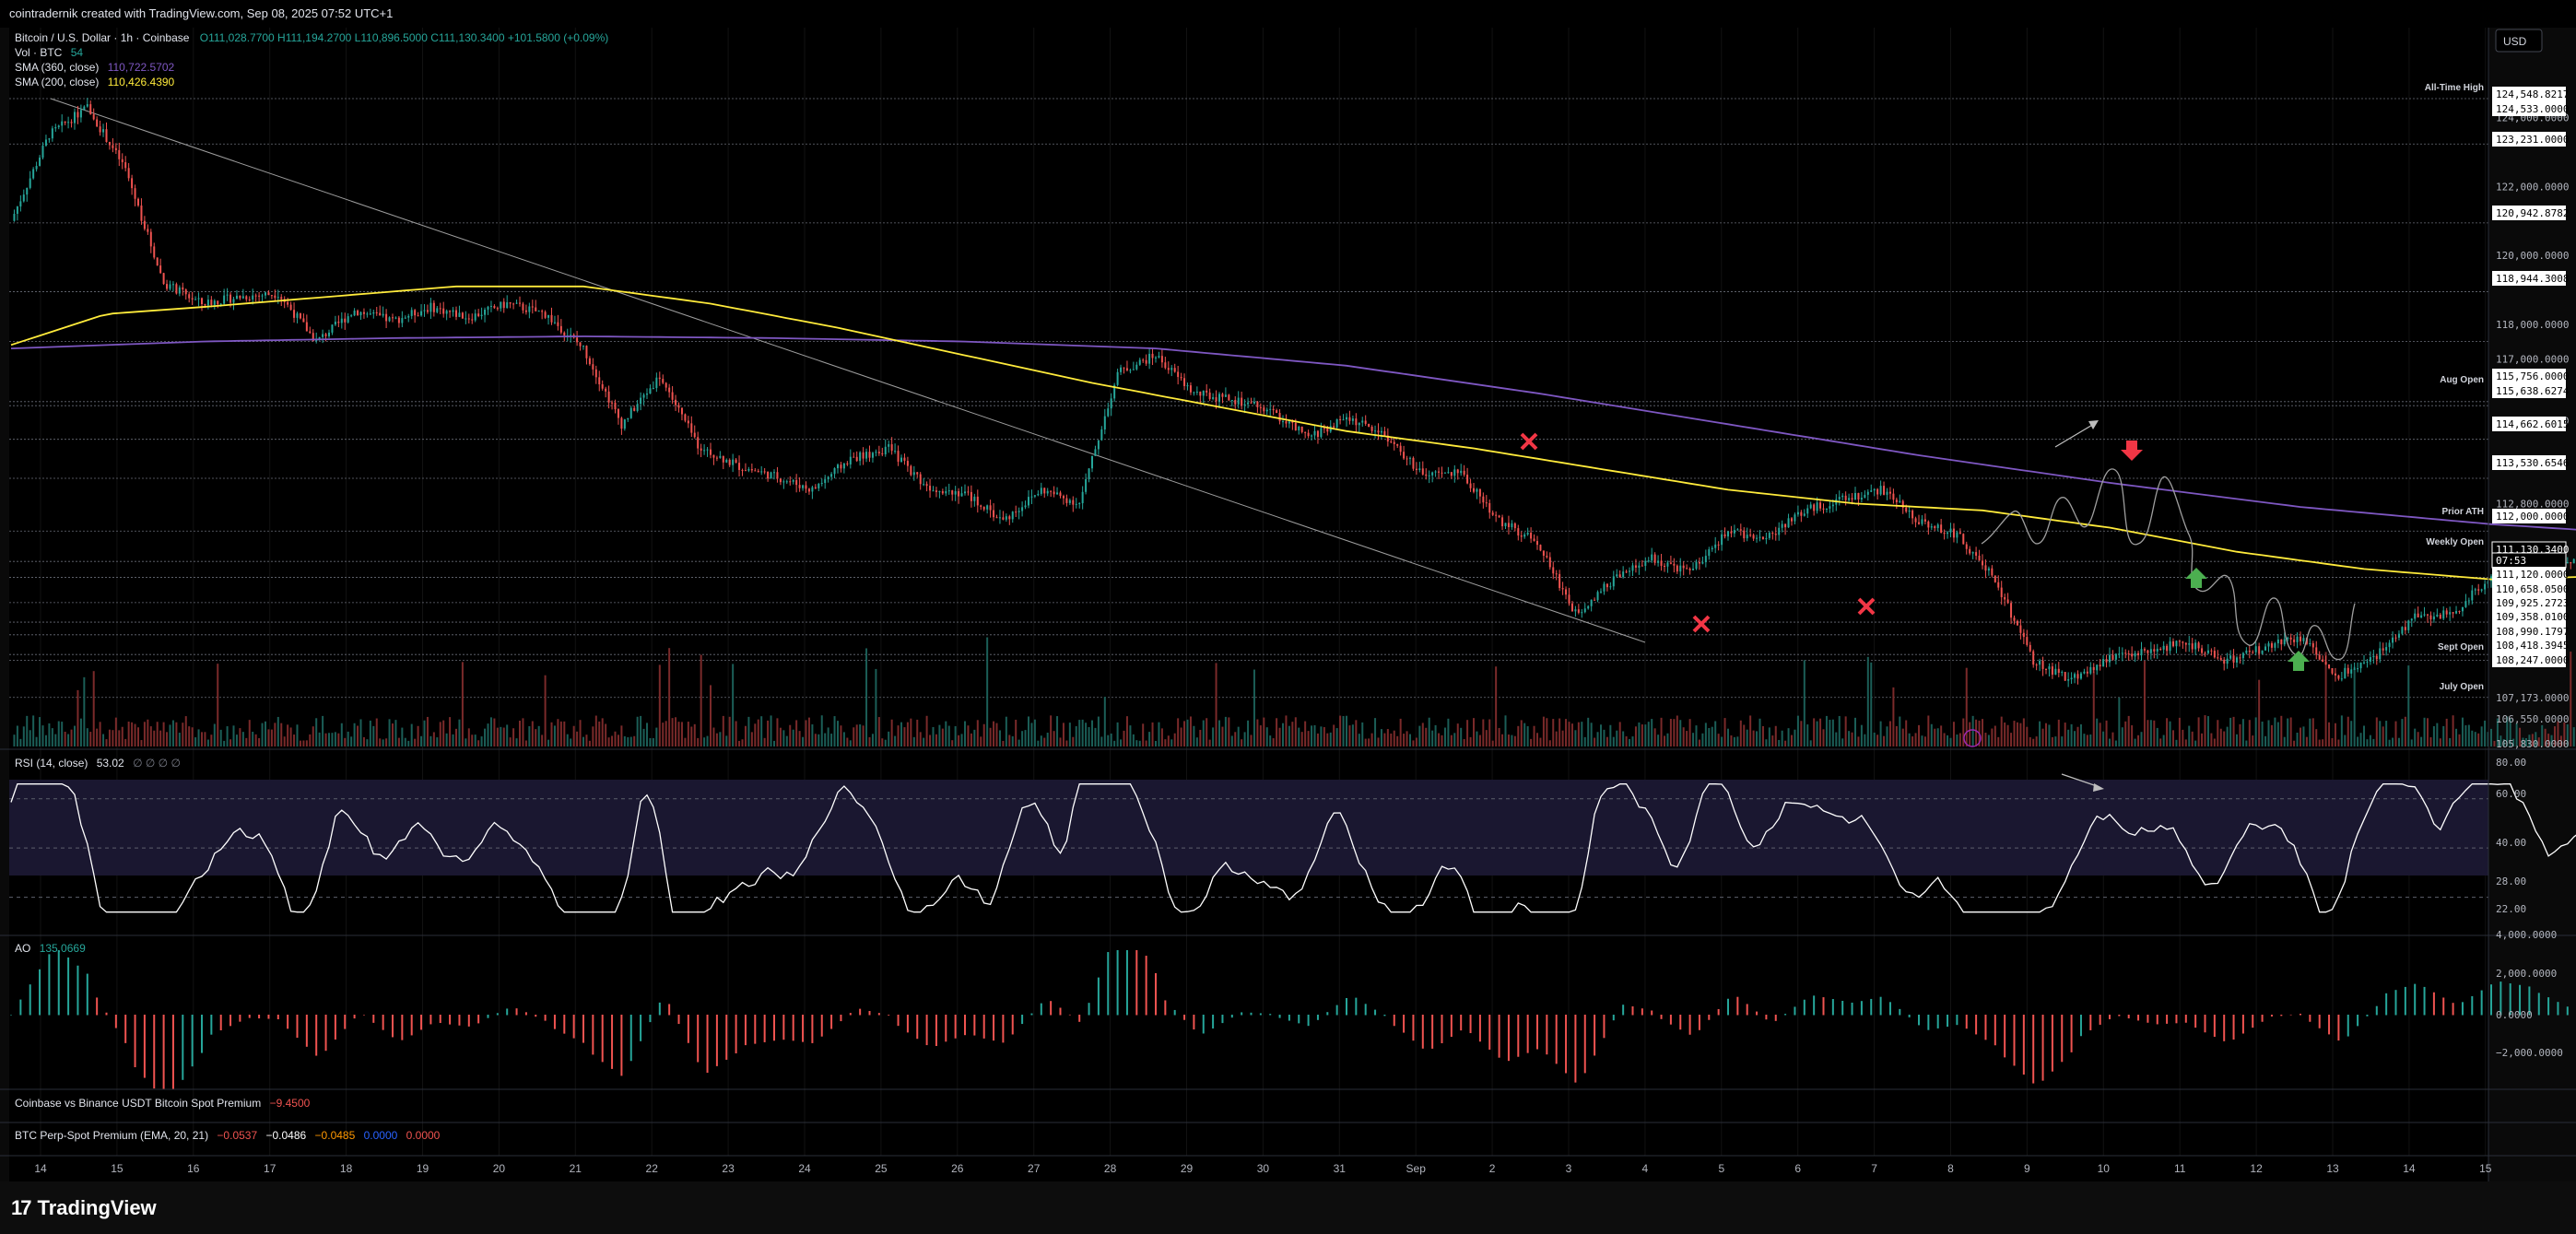 This screenshot has width=2576, height=1234. I want to click on price-tick-label: 120,000.0000, so click(2532, 256).